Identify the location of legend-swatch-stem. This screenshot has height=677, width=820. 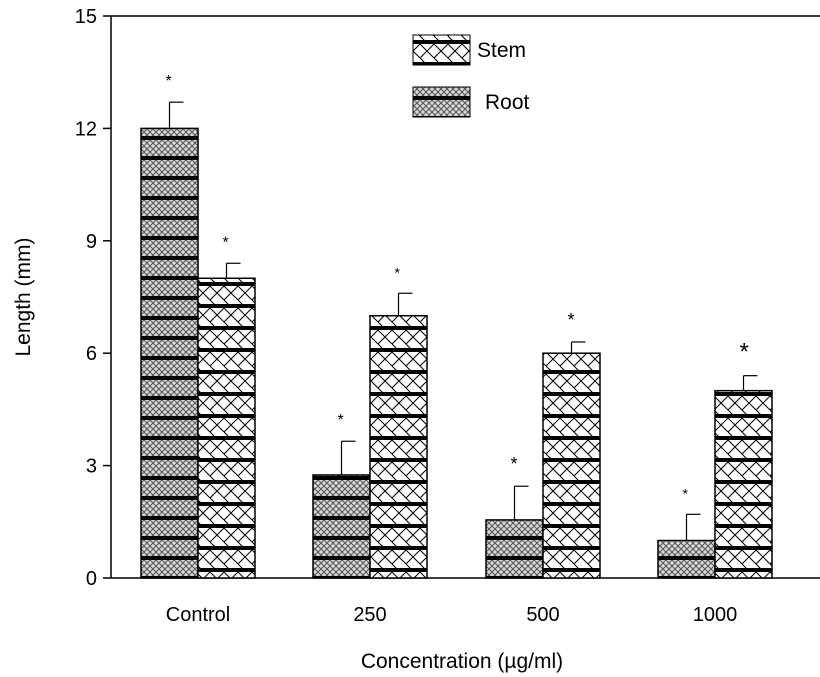
(441, 50).